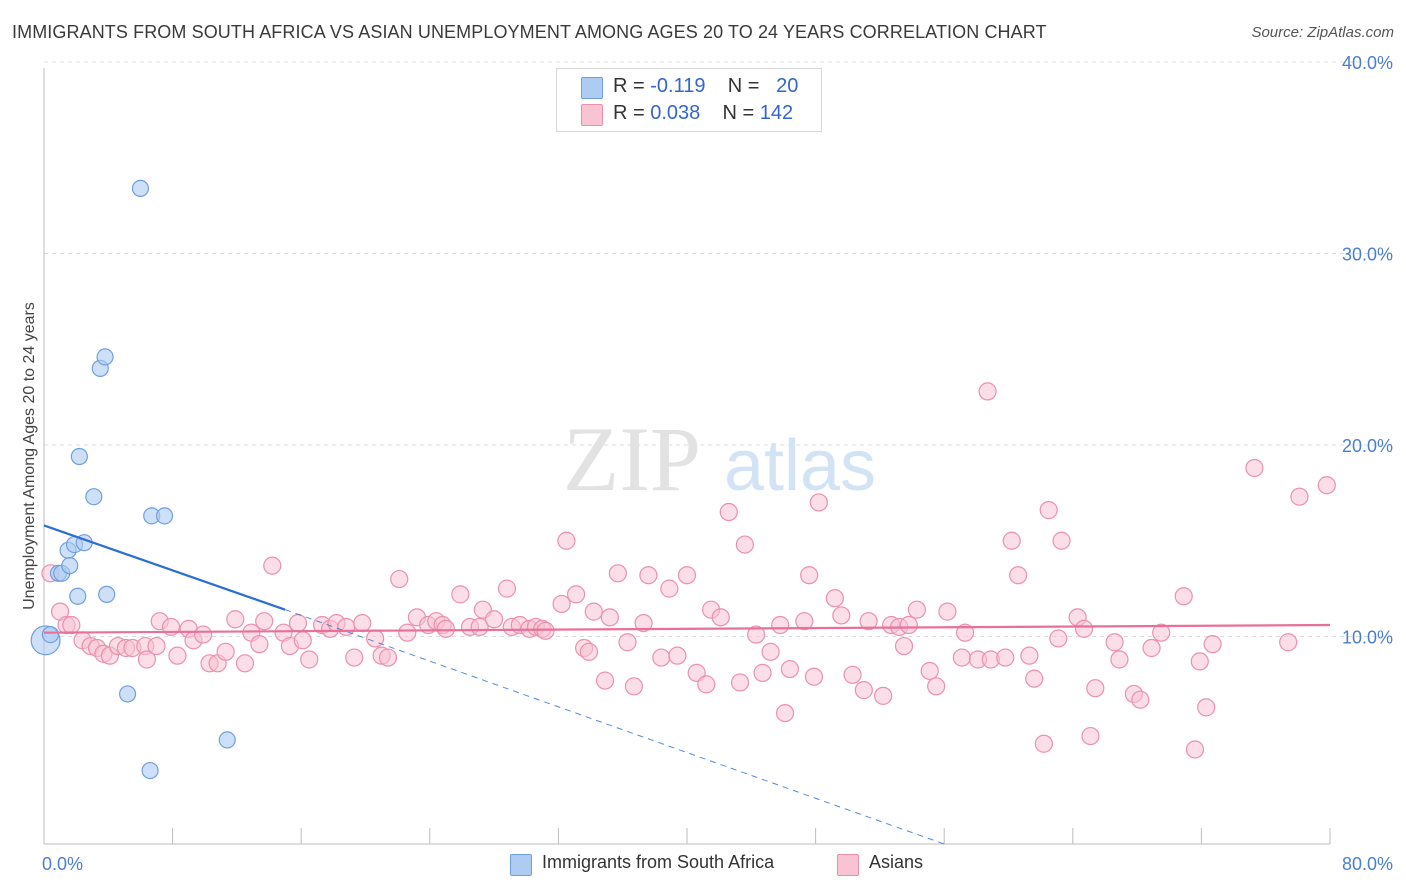  I want to click on y-tick-label: 10.0%, so click(1367, 638).